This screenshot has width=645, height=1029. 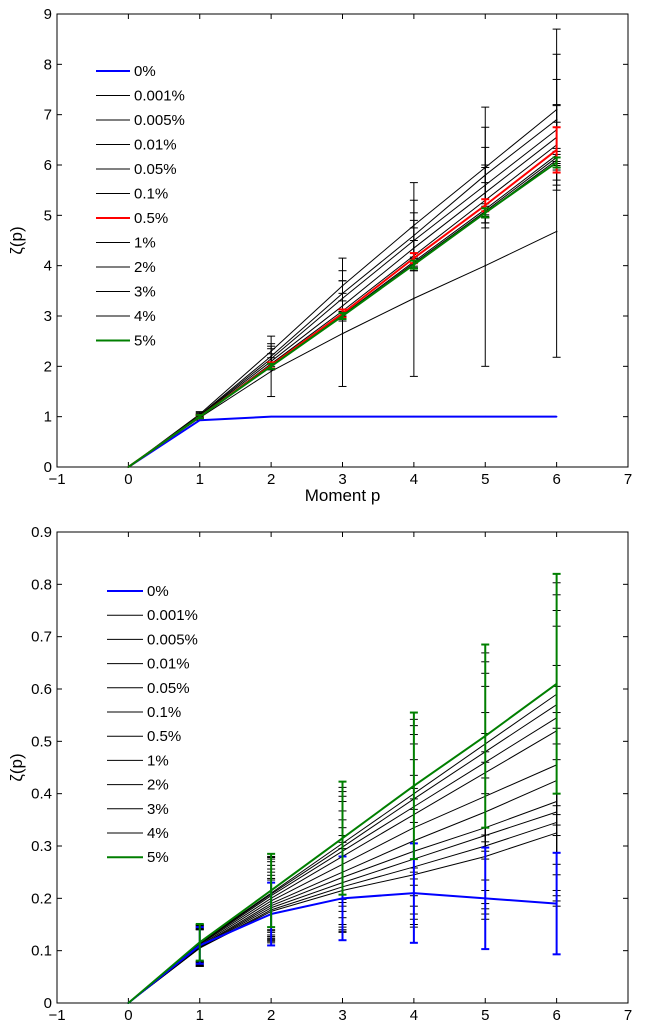 I want to click on y-tick-label: 8, so click(x=48, y=64).